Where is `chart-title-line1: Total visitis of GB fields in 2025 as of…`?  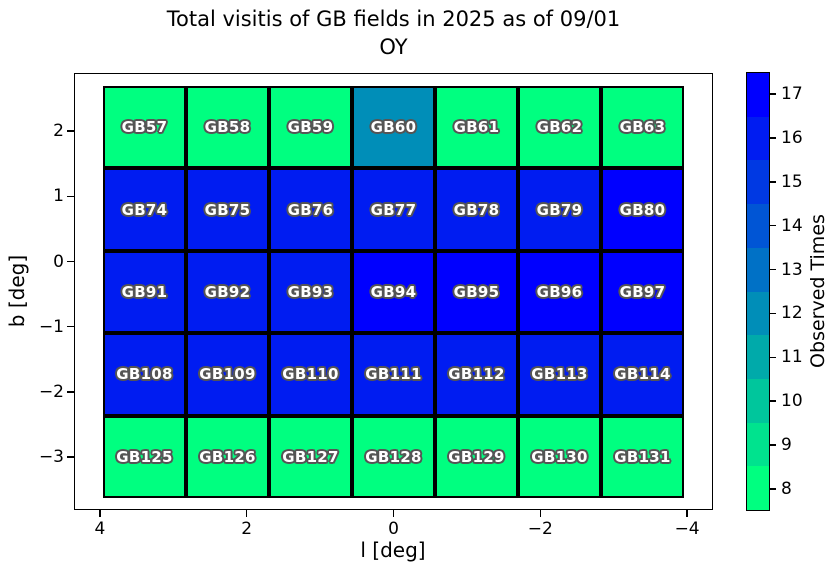
chart-title-line1: Total visitis of GB fields in 2025 as of… is located at coordinates (393, 19).